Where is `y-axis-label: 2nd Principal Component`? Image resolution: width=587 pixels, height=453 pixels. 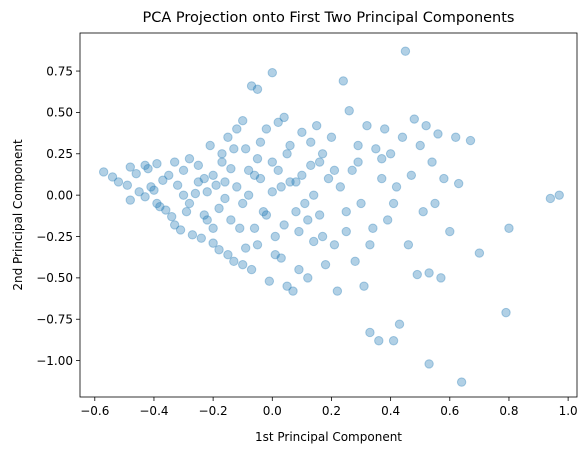
y-axis-label: 2nd Principal Component is located at coordinates (18, 215).